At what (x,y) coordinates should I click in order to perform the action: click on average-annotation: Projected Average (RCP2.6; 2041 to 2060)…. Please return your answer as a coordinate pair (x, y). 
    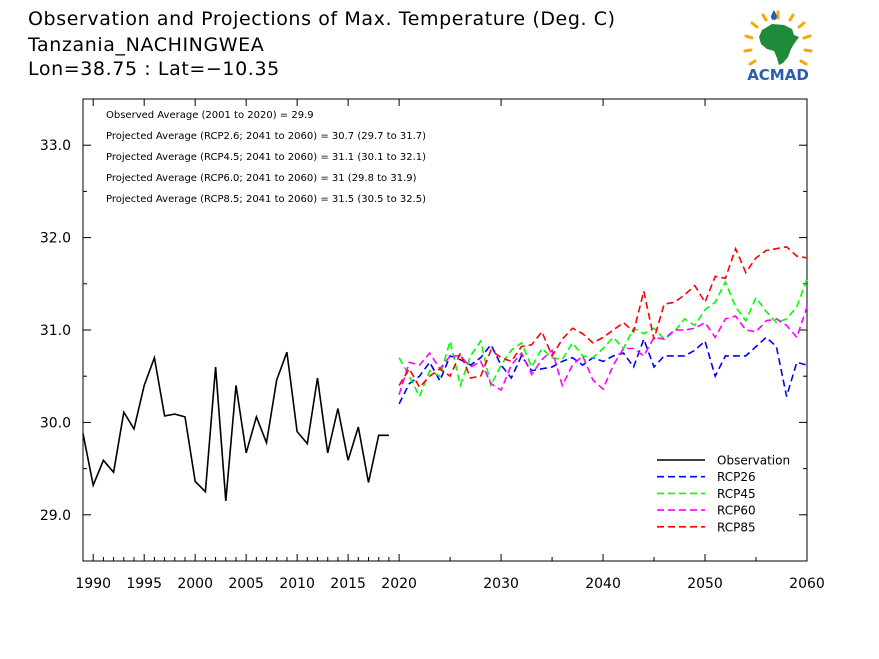
    Looking at the image, I should click on (266, 136).